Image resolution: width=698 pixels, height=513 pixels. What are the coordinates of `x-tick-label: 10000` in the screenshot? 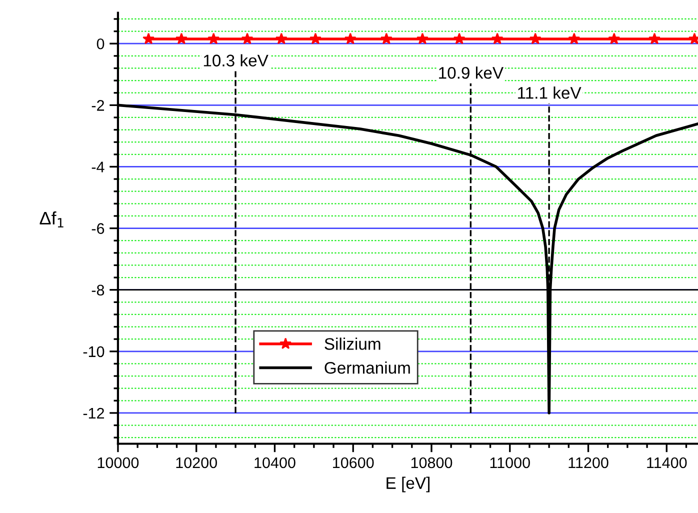 It's located at (118, 462).